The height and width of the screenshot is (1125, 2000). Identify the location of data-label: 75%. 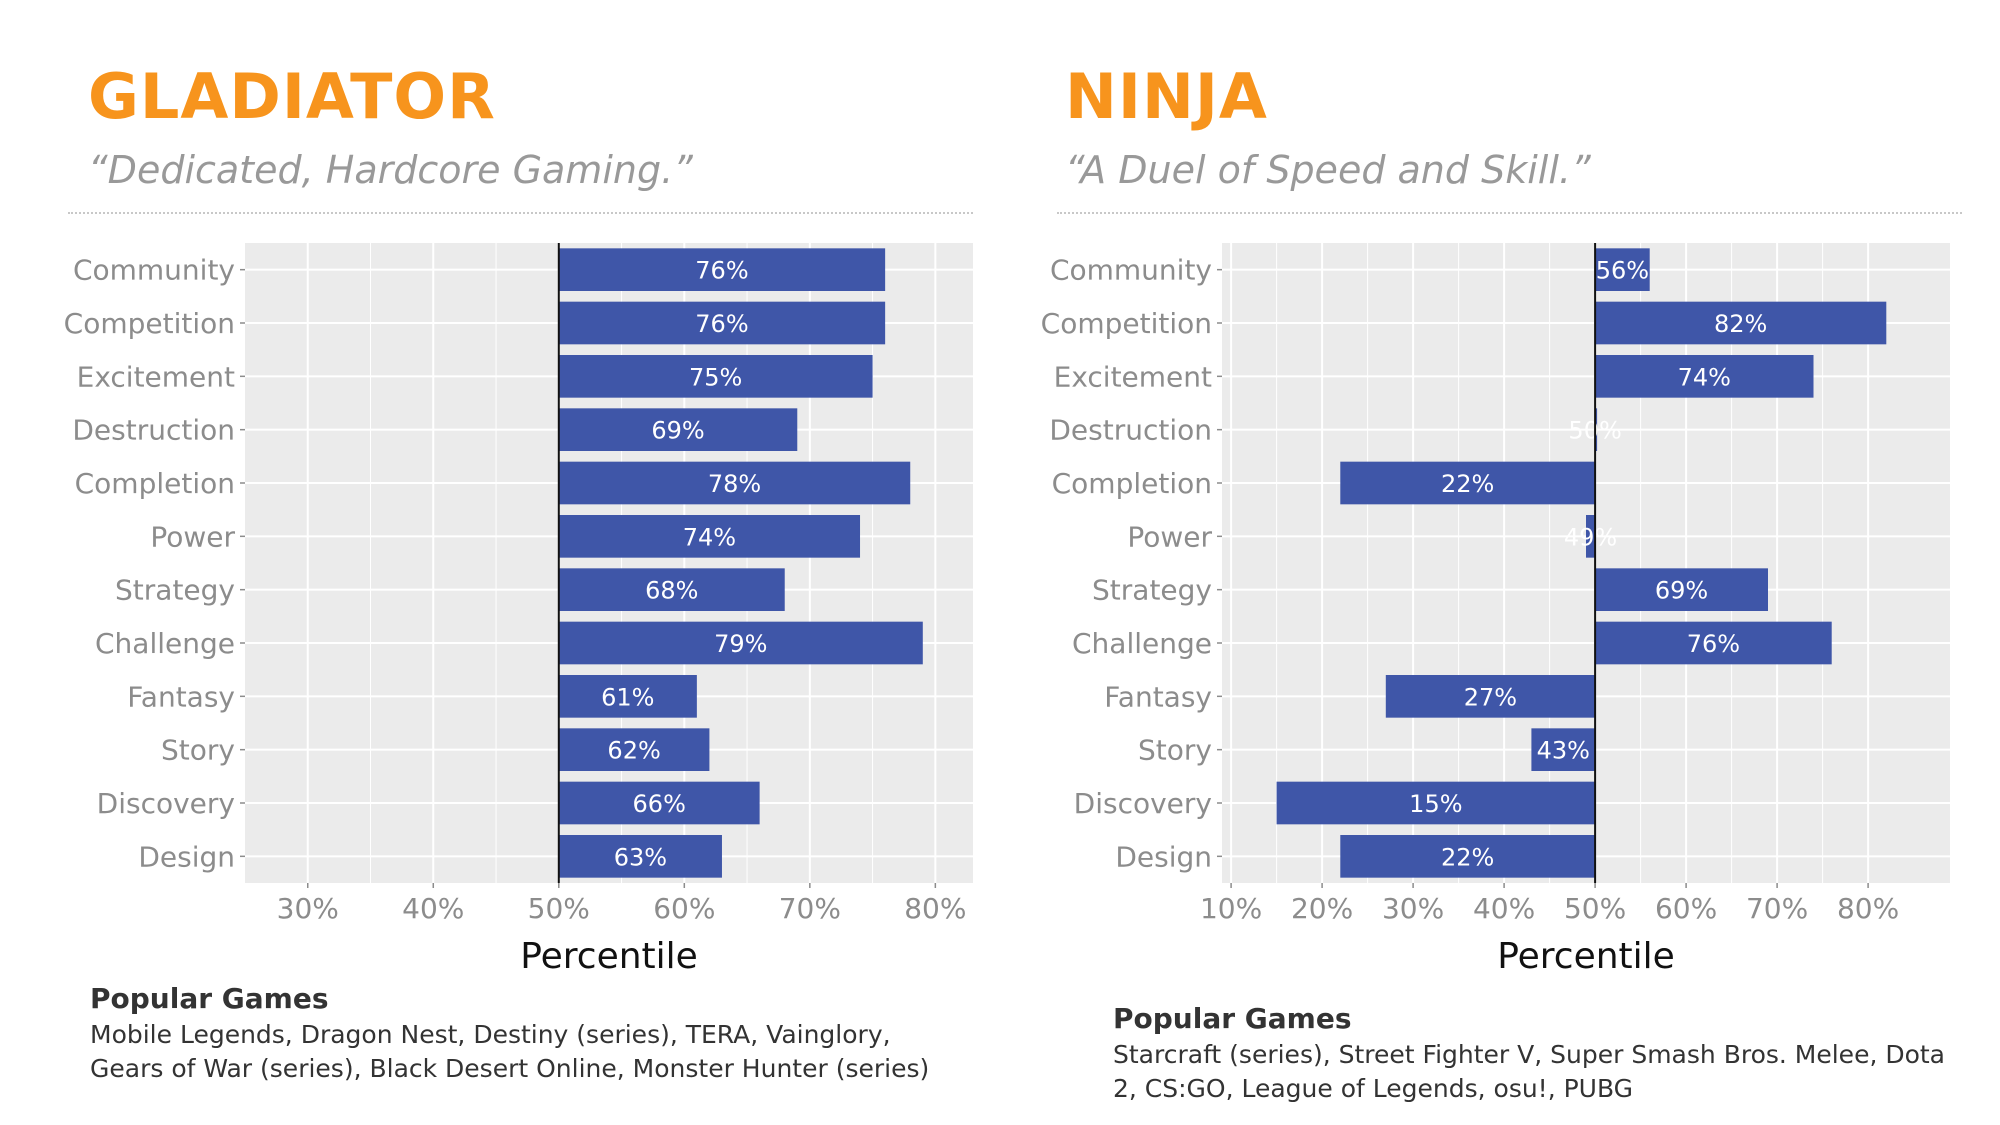
(715, 377).